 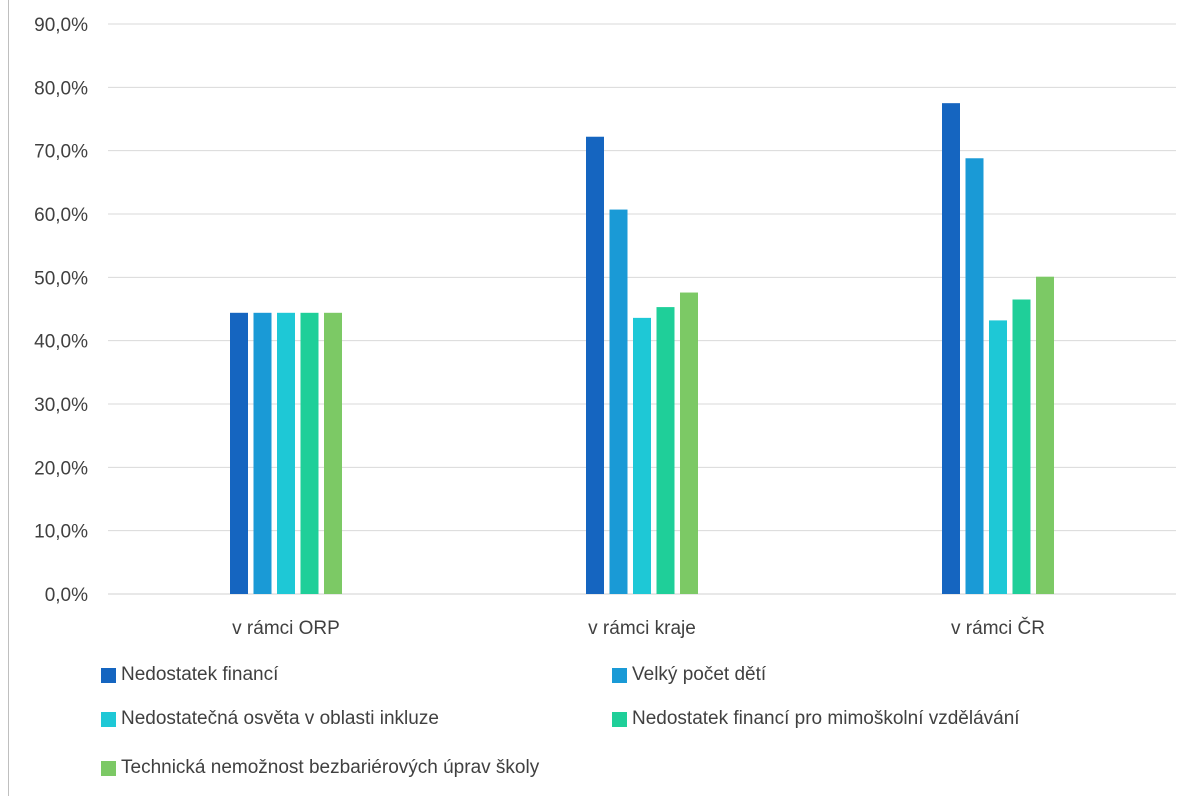 I want to click on chart-border, so click(x=8, y=398).